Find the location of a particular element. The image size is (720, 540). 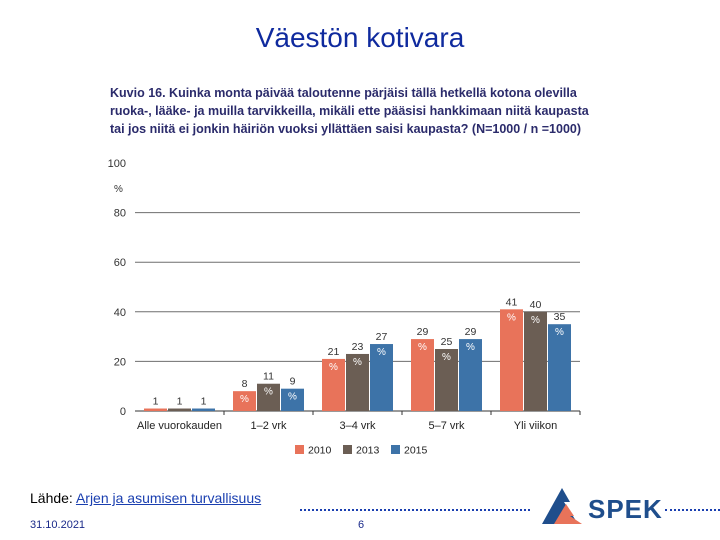

bar-value-label: 11 is located at coordinates (268, 377).